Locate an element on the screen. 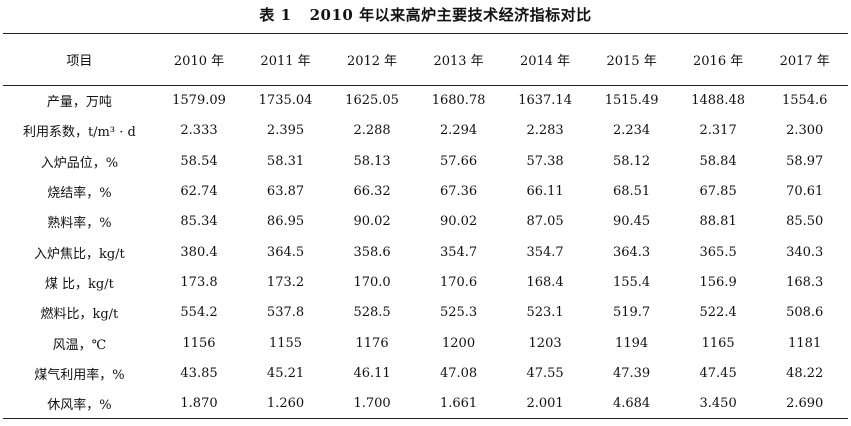 This screenshot has height=426, width=851. table-cell: 58.31 is located at coordinates (285, 161).